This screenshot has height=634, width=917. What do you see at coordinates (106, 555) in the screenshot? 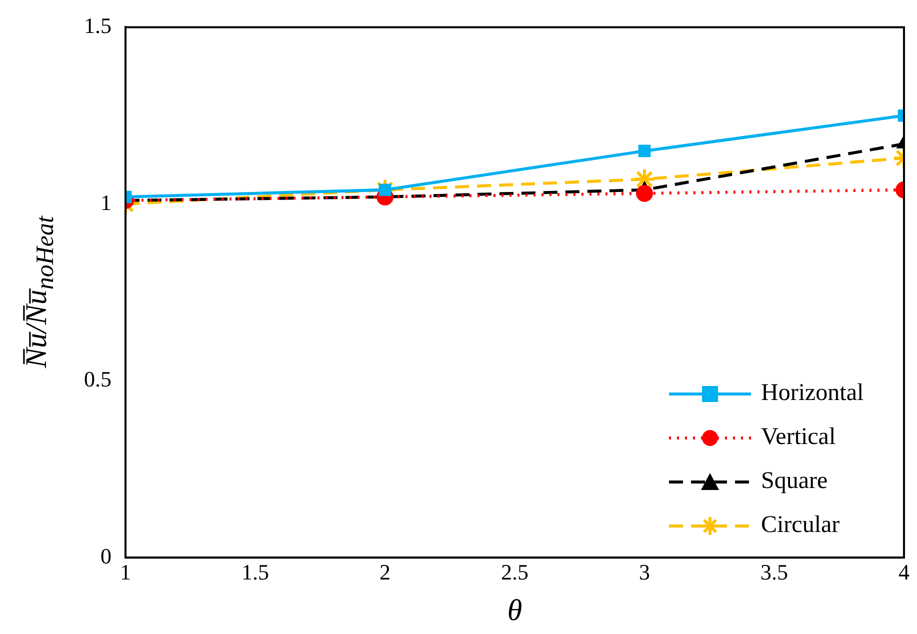
I see `y-tick-label: 0` at bounding box center [106, 555].